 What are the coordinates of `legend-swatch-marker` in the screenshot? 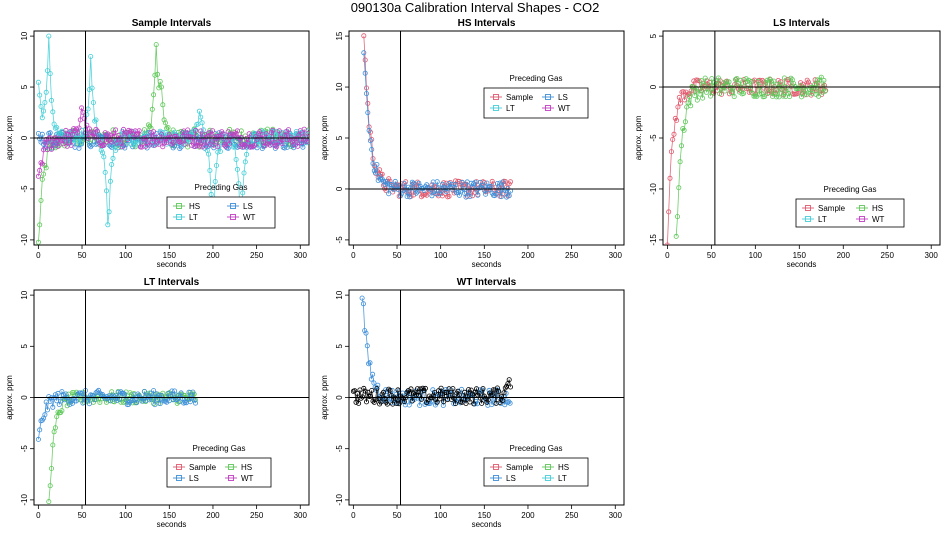 It's located at (548, 97).